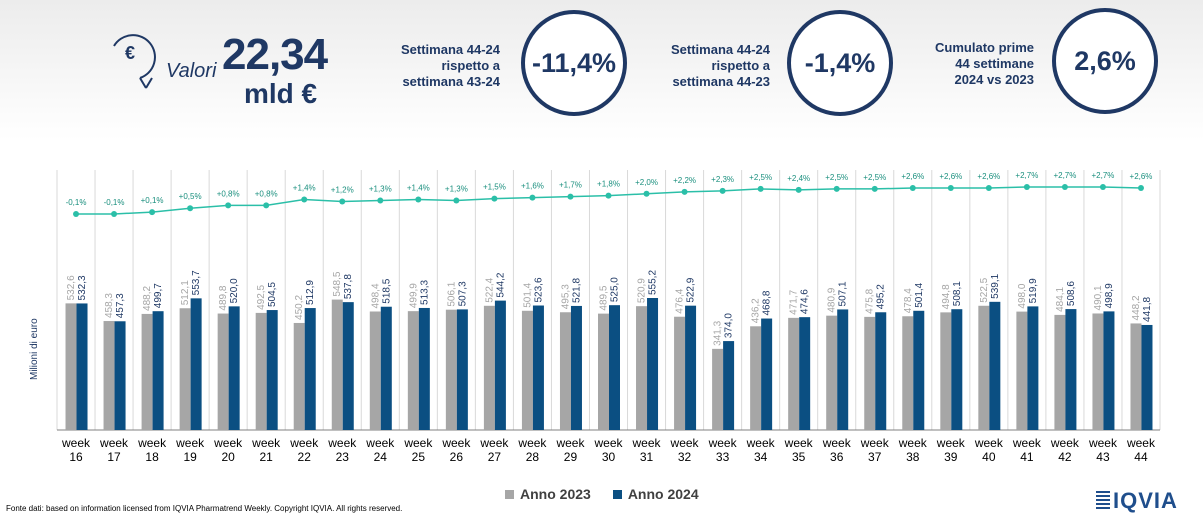 This screenshot has width=1203, height=517. I want to click on growth-label: +2,5%, so click(836, 177).